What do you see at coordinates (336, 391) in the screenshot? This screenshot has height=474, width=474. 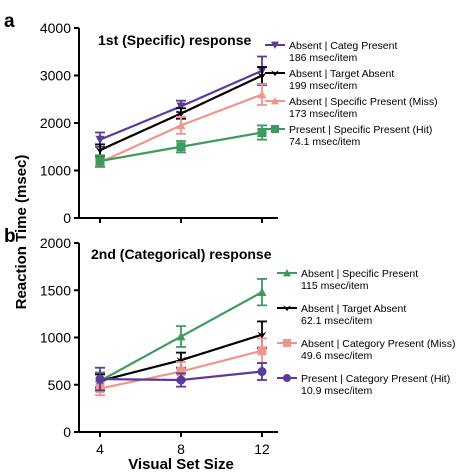 I see `legend-slope: 10.9 msec/item` at bounding box center [336, 391].